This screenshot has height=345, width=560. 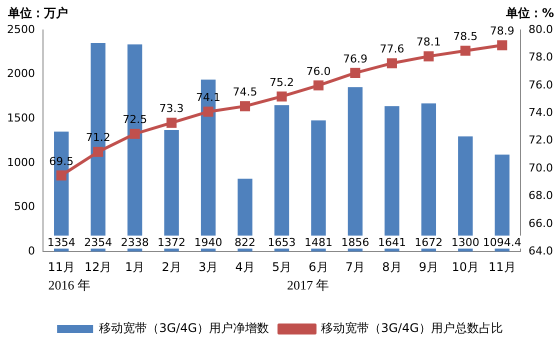 What do you see at coordinates (69, 285) in the screenshot?
I see `text: 2016 年` at bounding box center [69, 285].